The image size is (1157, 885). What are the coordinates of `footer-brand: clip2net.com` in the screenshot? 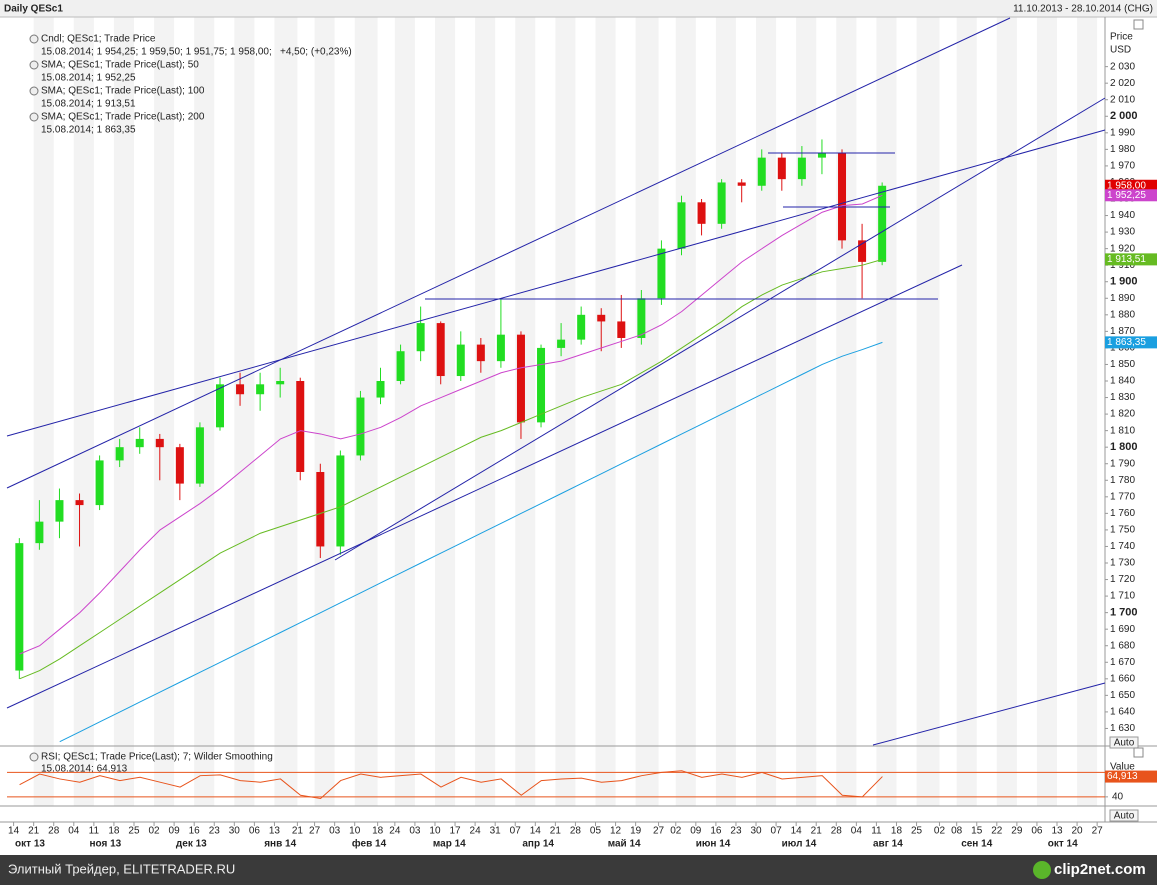 It's located at (1100, 869).